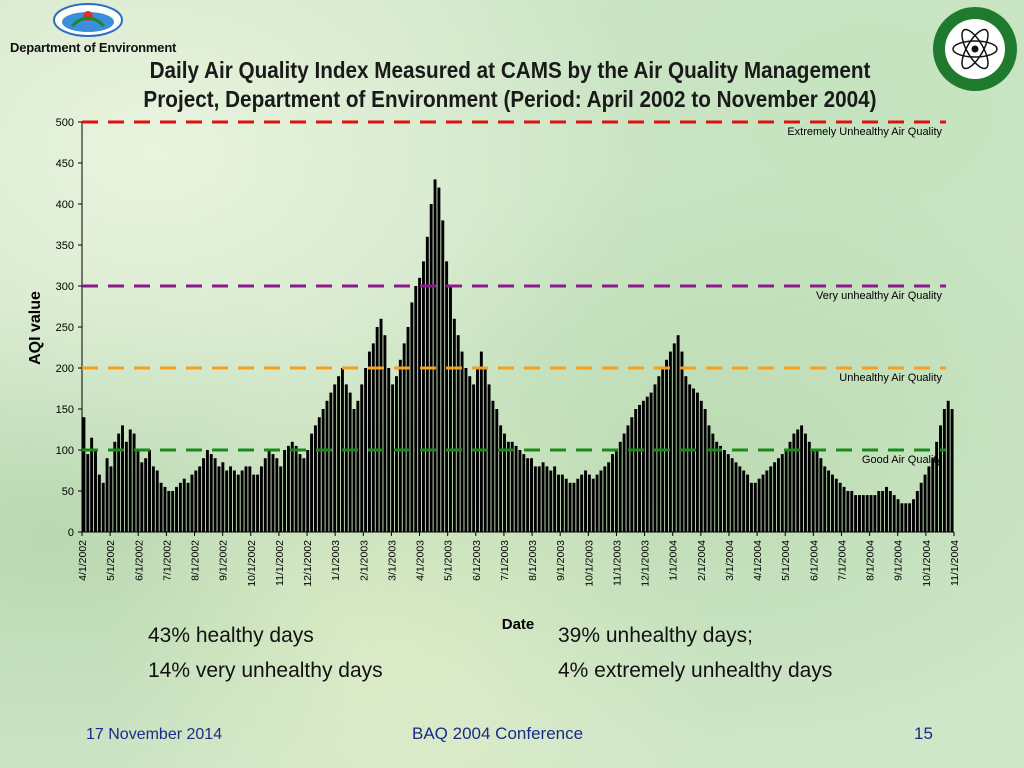 This screenshot has width=1024, height=768. What do you see at coordinates (674, 560) in the screenshot?
I see `x-tick-label: 1/1/2004` at bounding box center [674, 560].